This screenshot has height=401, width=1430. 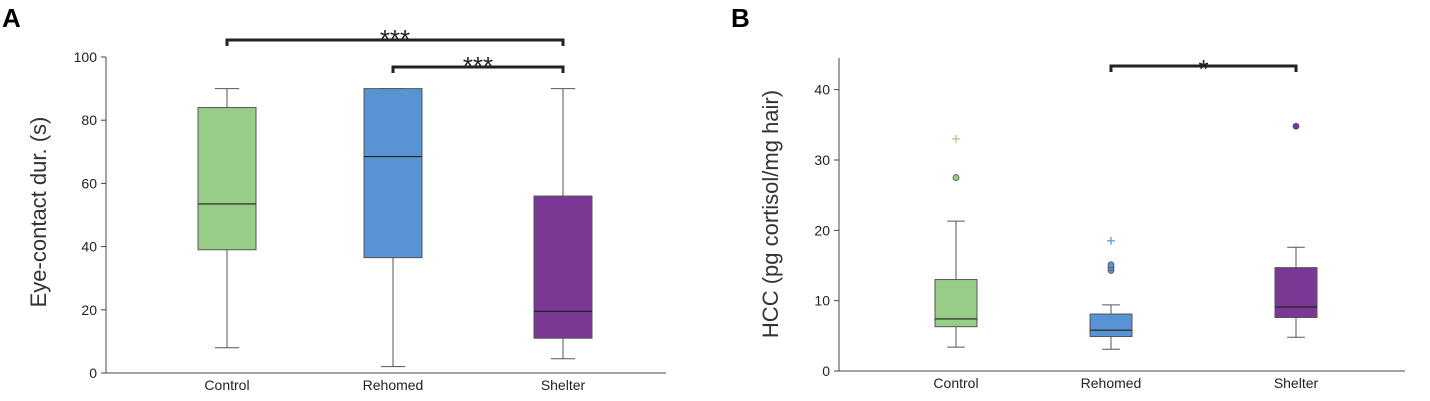 What do you see at coordinates (89, 120) in the screenshot?
I see `y-tick-label: 80` at bounding box center [89, 120].